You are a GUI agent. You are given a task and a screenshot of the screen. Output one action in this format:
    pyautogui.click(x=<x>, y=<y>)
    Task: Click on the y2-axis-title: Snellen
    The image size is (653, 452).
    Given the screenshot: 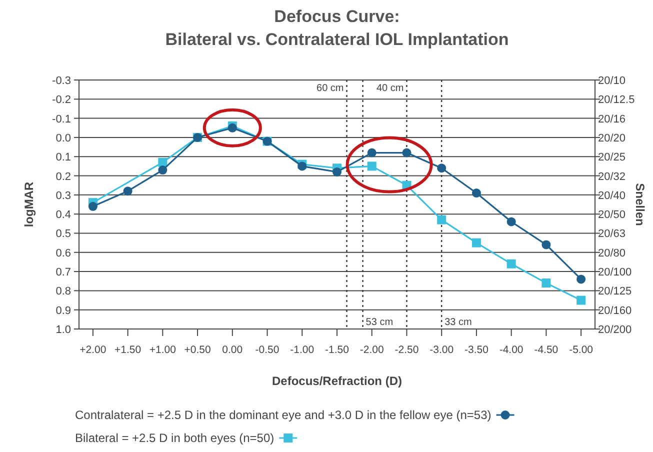 What is the action you would take?
    pyautogui.click(x=640, y=204)
    